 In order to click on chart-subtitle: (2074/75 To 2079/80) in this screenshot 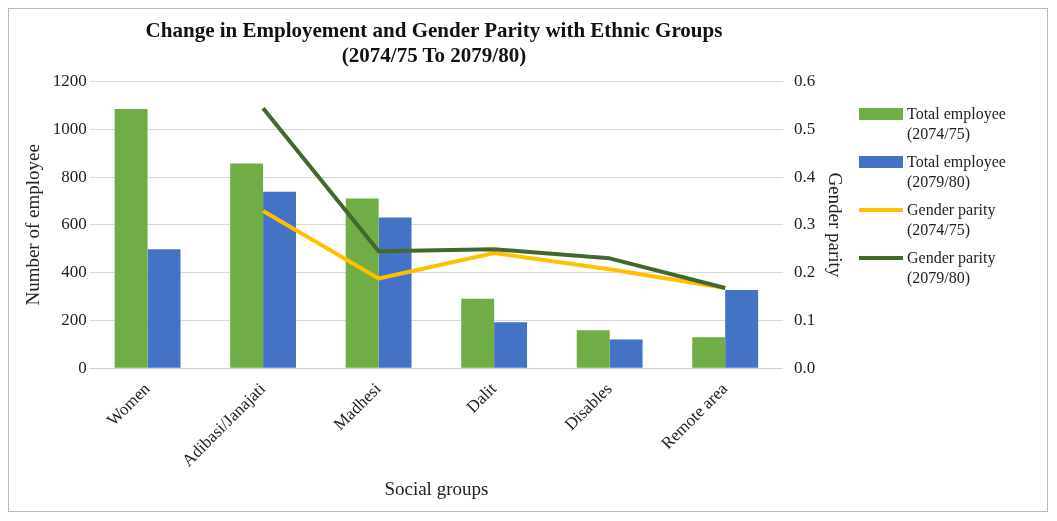, I will do `click(434, 55)`.